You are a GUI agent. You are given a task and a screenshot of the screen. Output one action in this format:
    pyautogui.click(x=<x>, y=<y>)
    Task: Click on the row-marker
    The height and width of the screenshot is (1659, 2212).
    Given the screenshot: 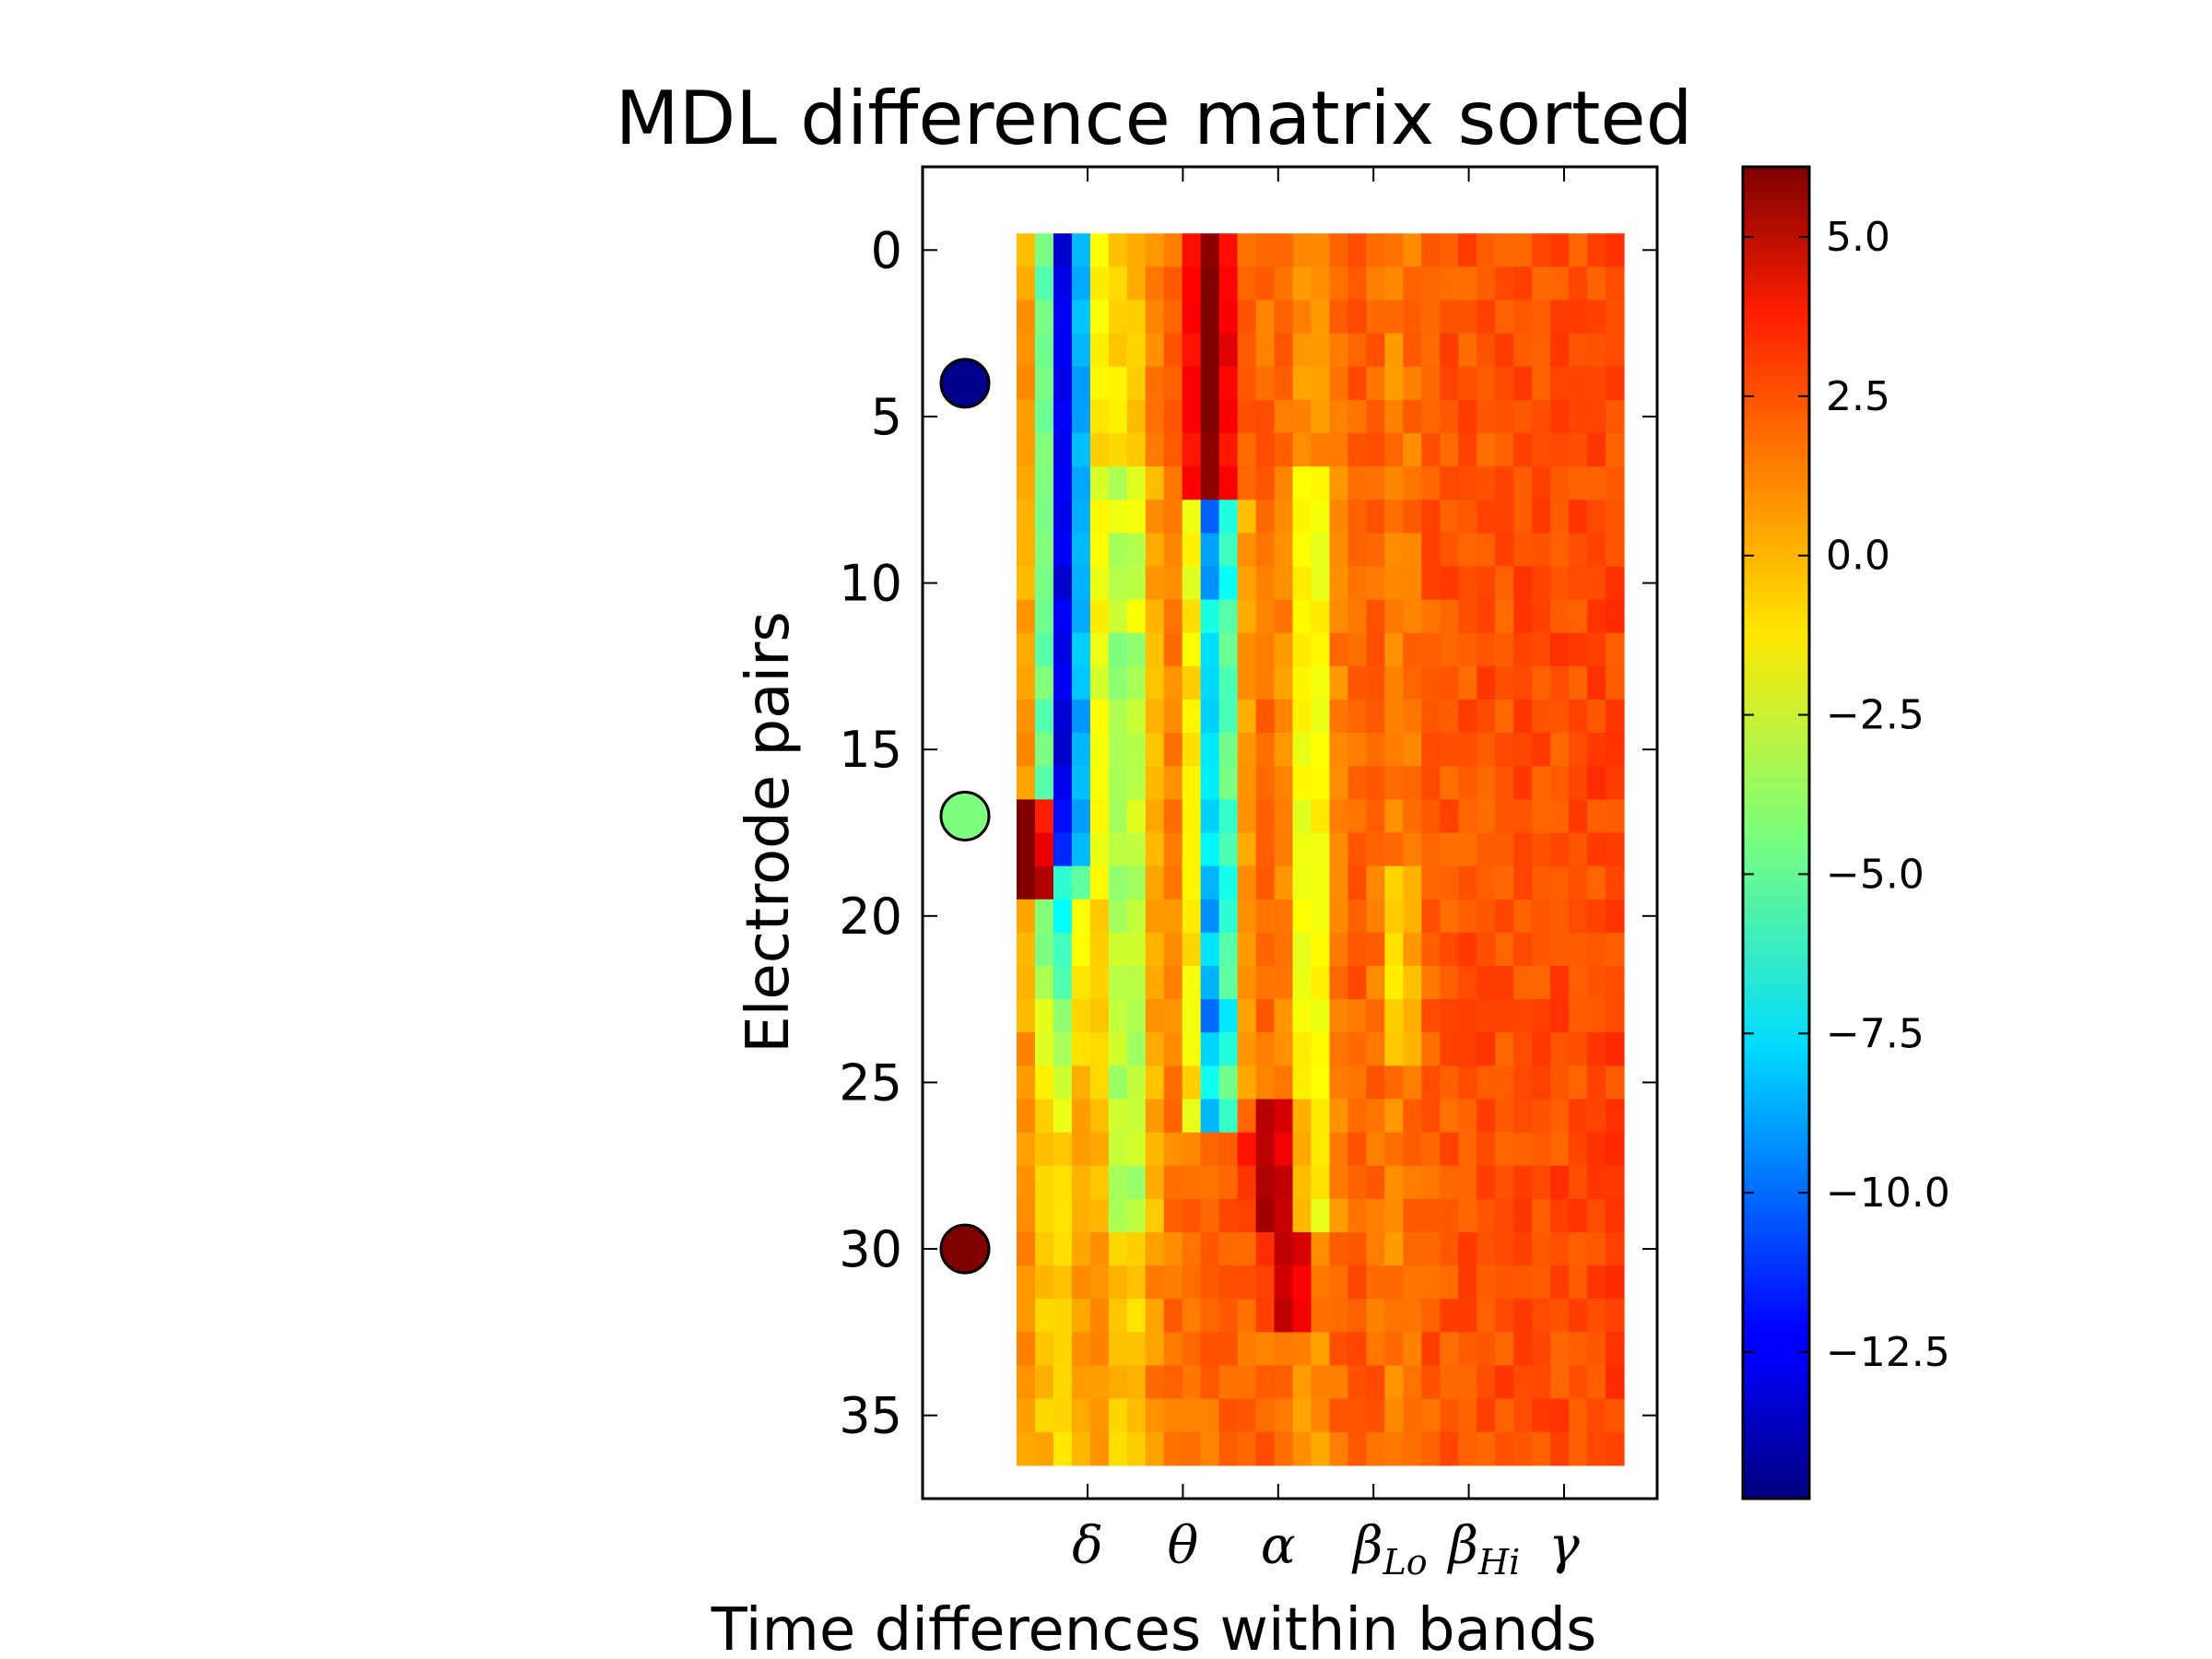 What is the action you would take?
    pyautogui.click(x=965, y=1249)
    